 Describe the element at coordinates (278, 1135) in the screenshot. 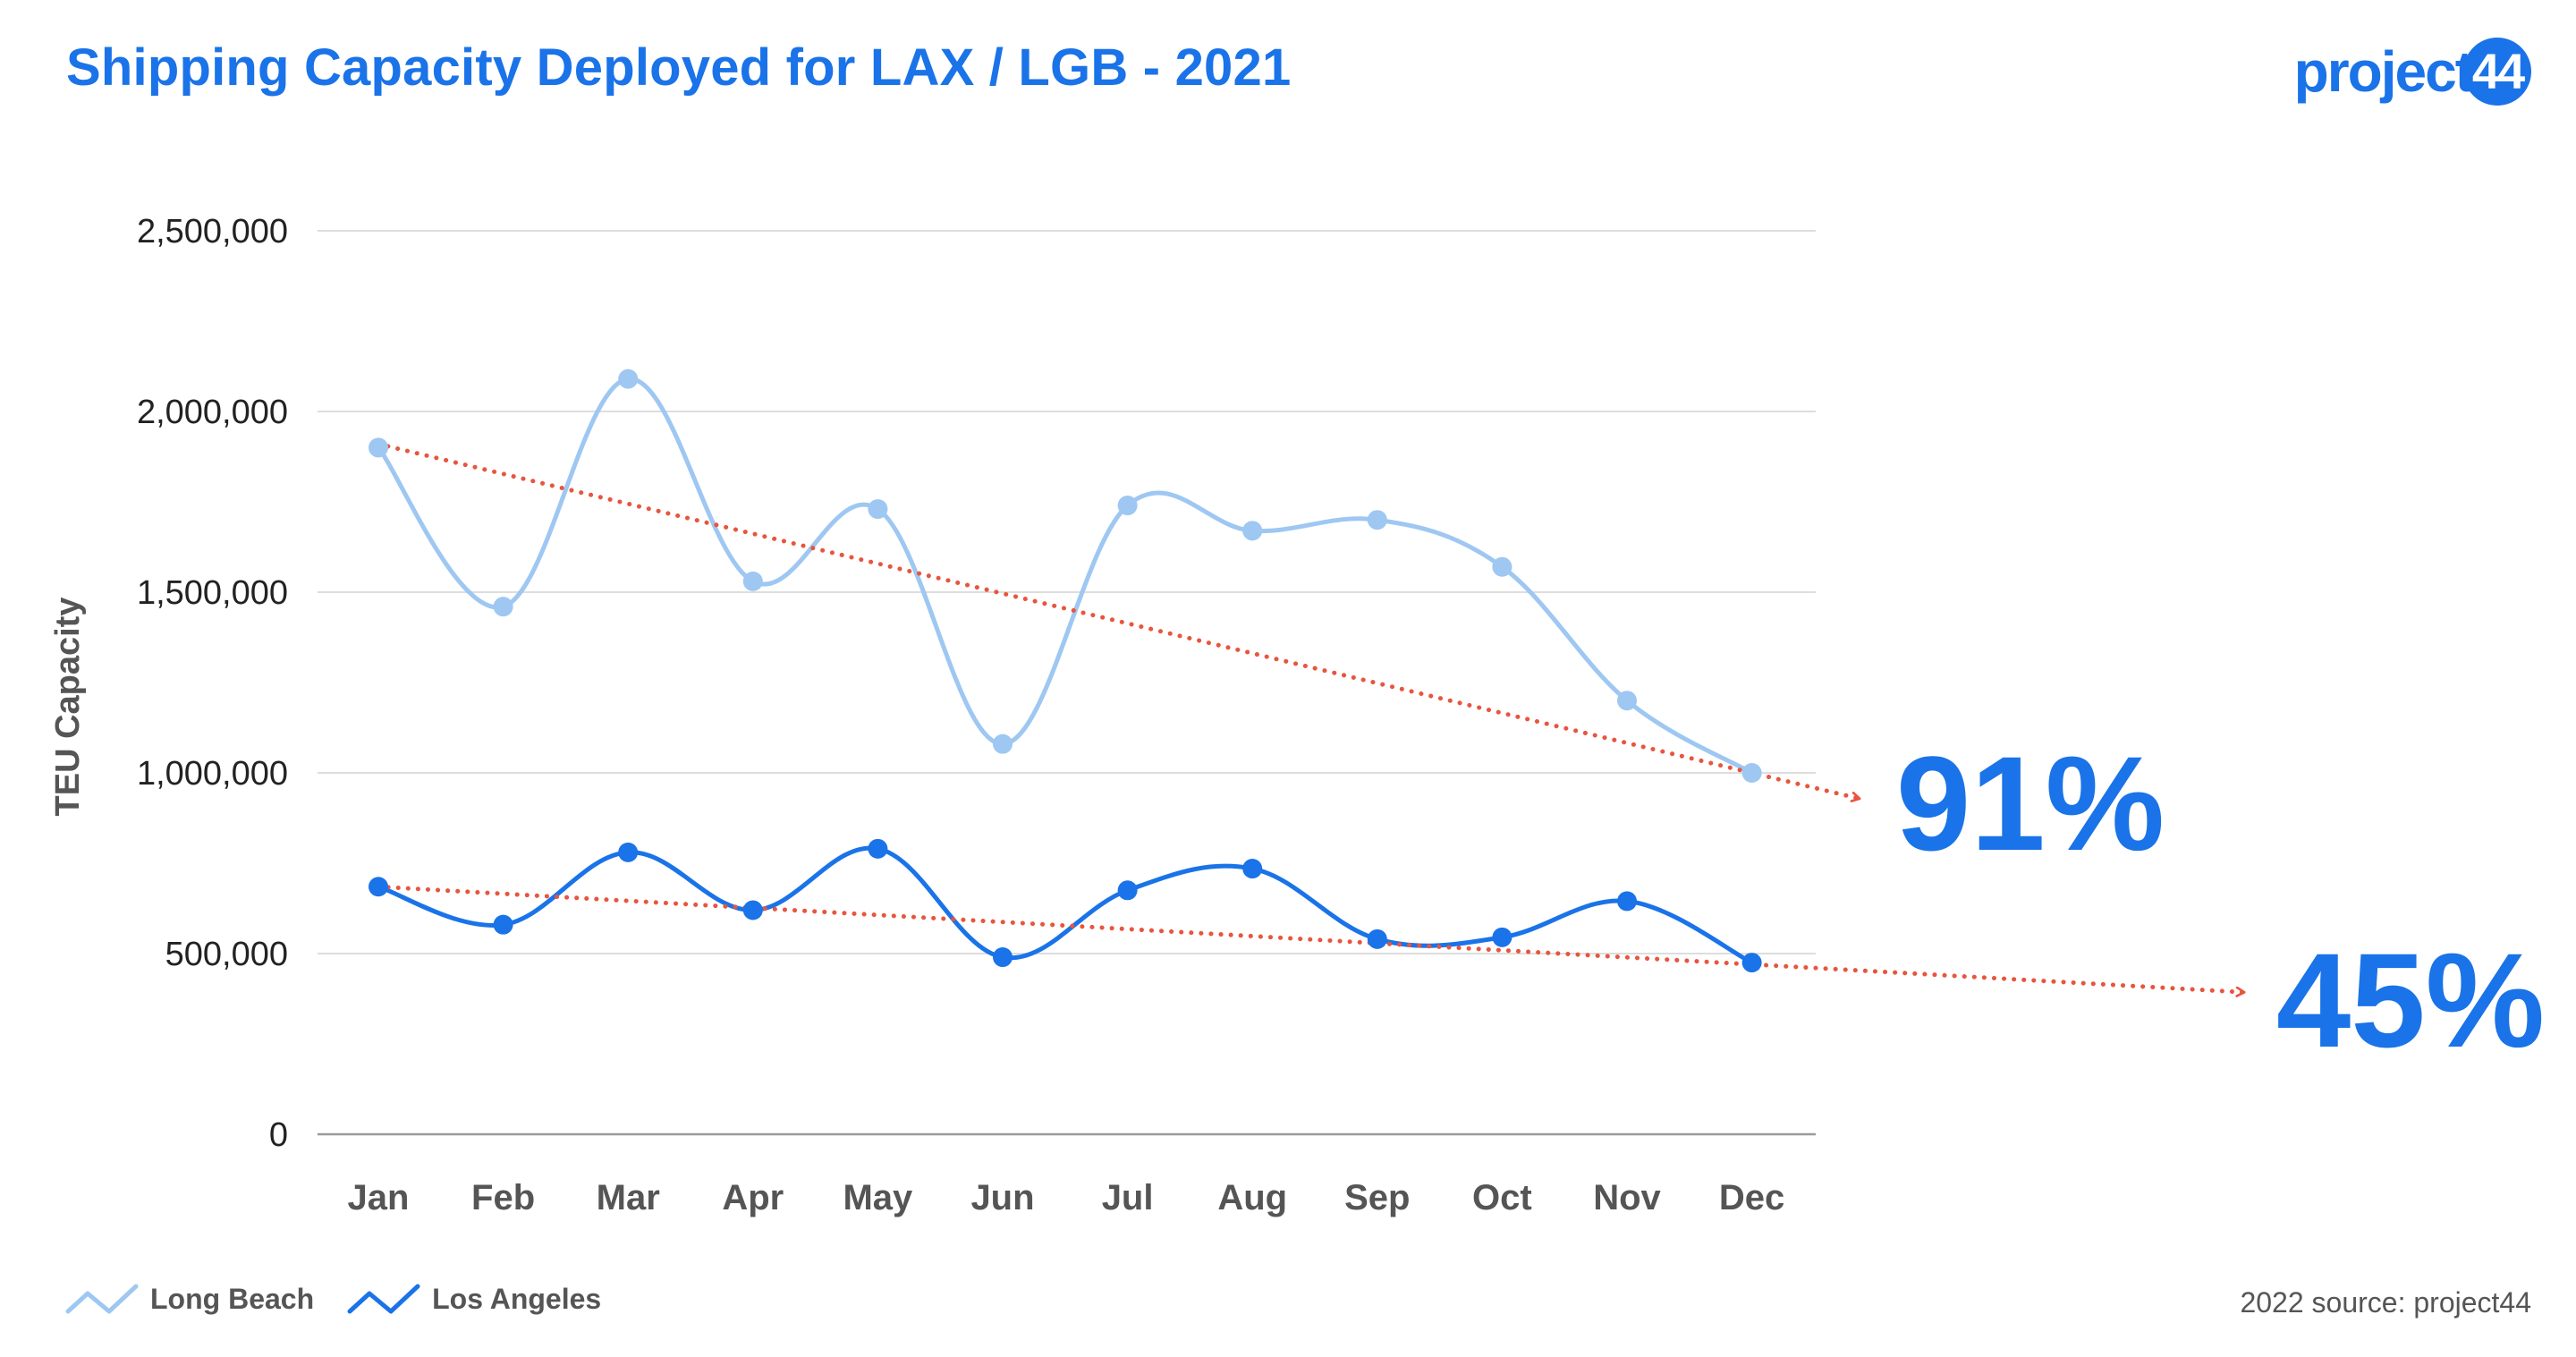

I see `y-tick-label: 0` at that location.